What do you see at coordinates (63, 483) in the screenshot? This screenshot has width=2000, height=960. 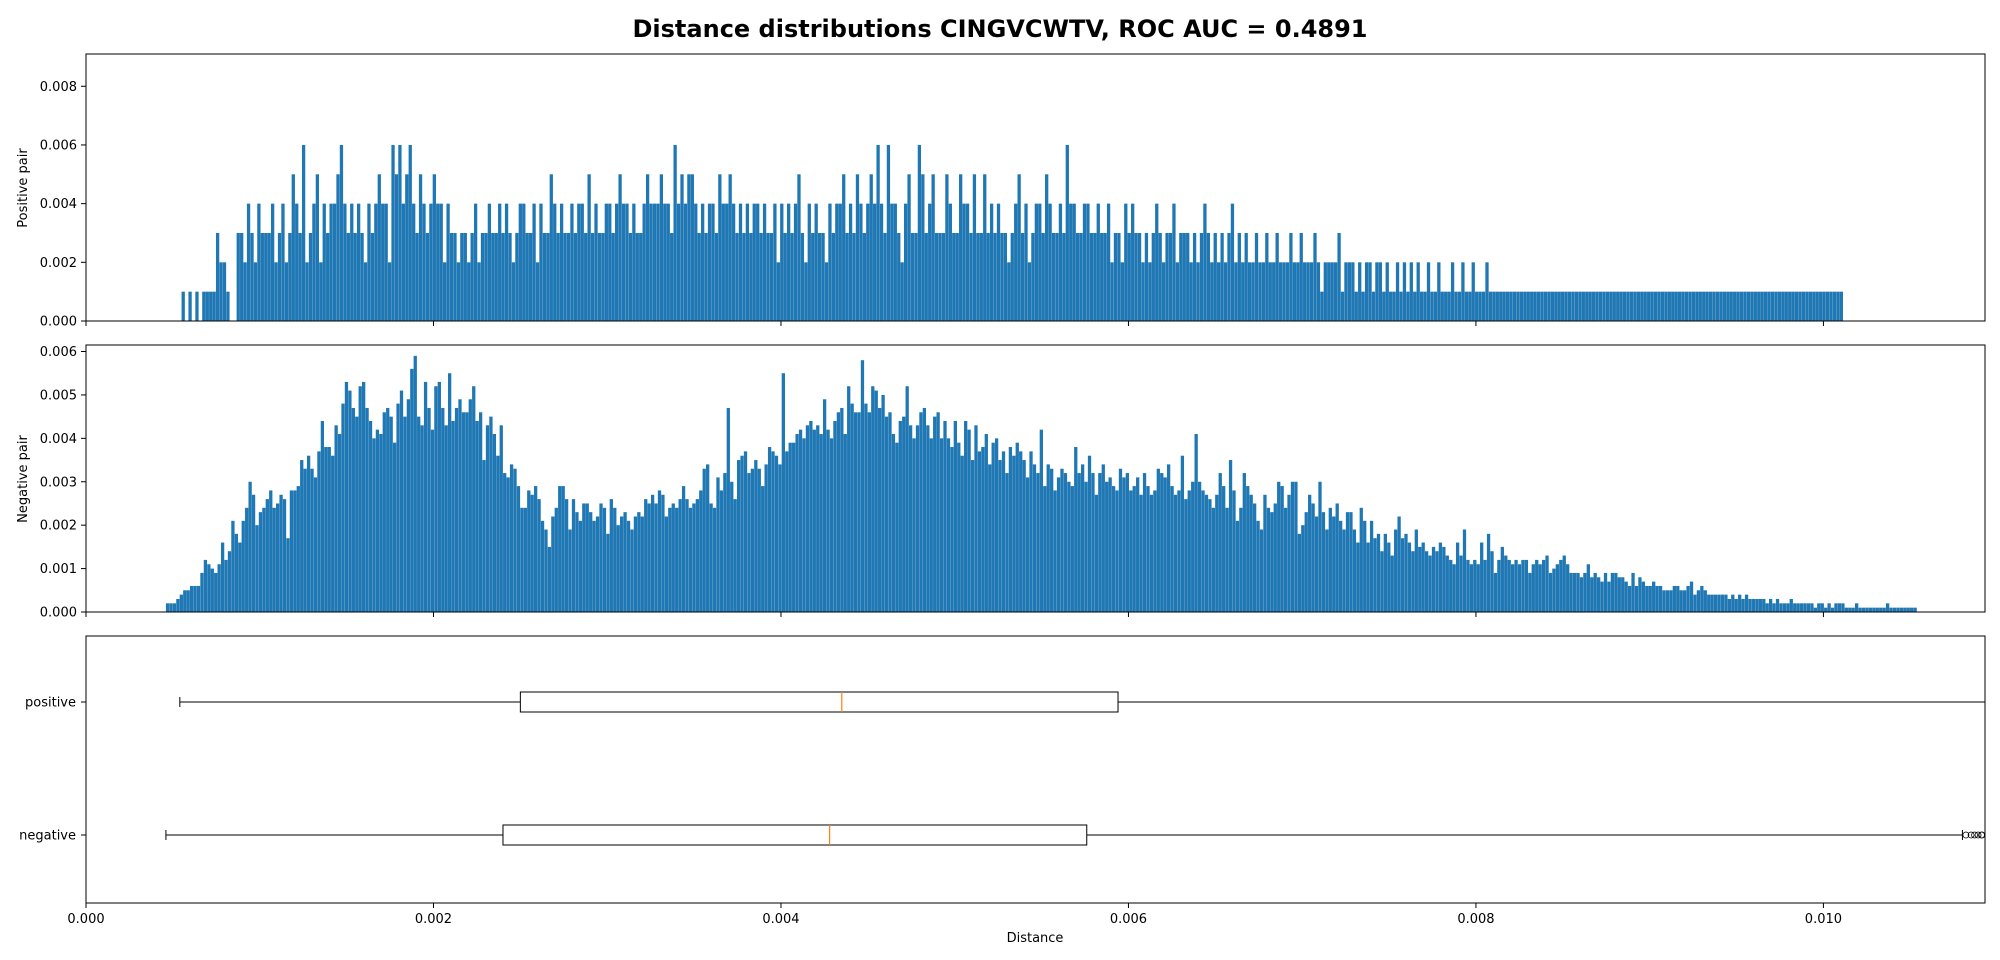 I see `negative-y-axis: 0.000 0.001 0.002 0.003 0.004 0.005 0.006` at bounding box center [63, 483].